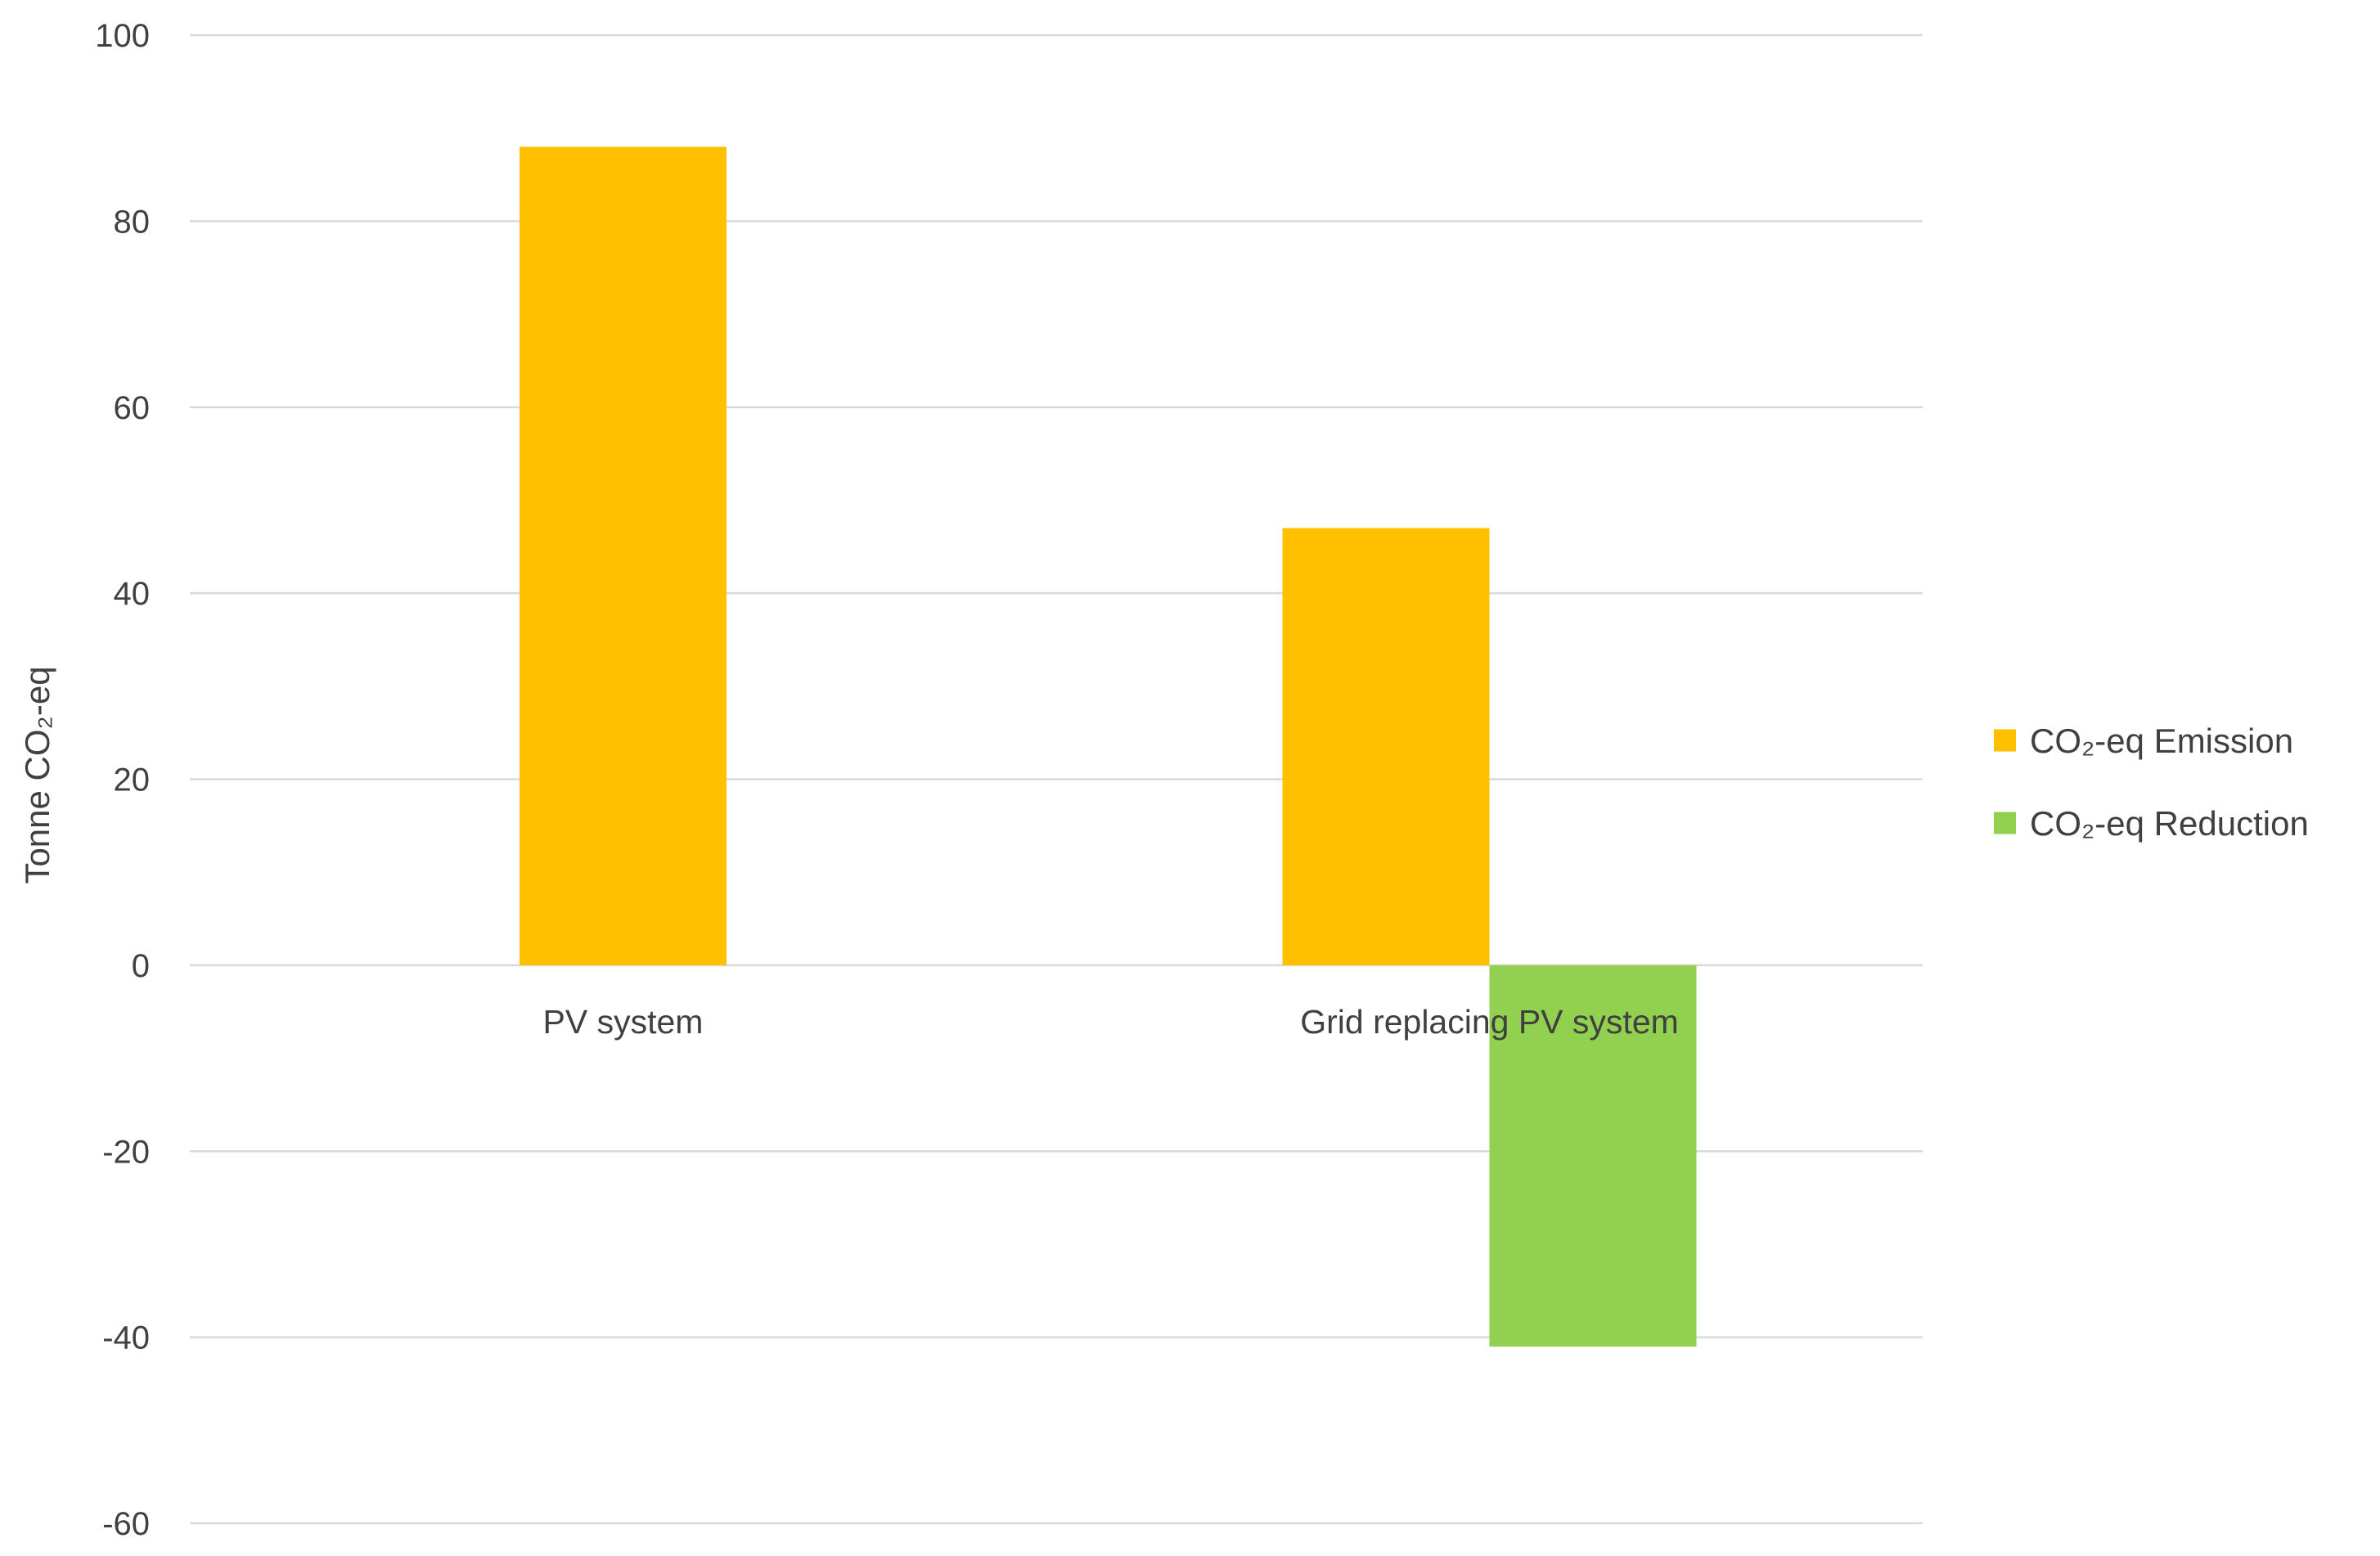 This screenshot has width=2380, height=1556. I want to click on y-tick-label: 60, so click(133, 408).